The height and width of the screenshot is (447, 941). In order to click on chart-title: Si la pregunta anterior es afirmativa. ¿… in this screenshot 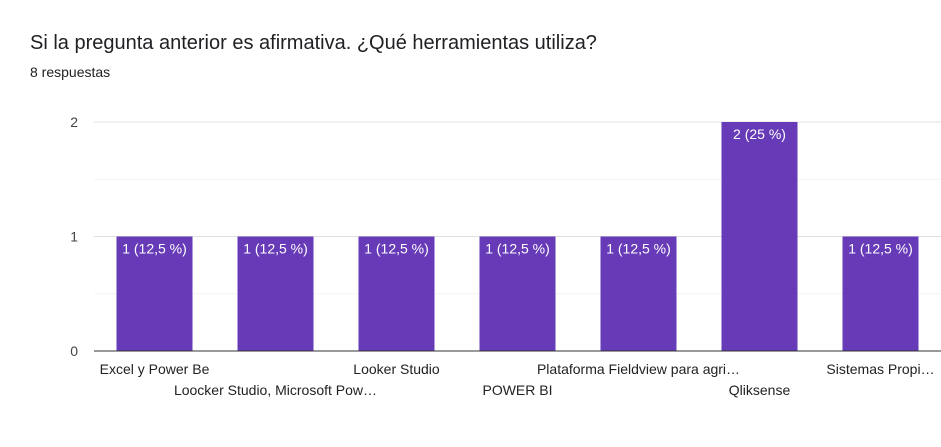, I will do `click(313, 43)`.